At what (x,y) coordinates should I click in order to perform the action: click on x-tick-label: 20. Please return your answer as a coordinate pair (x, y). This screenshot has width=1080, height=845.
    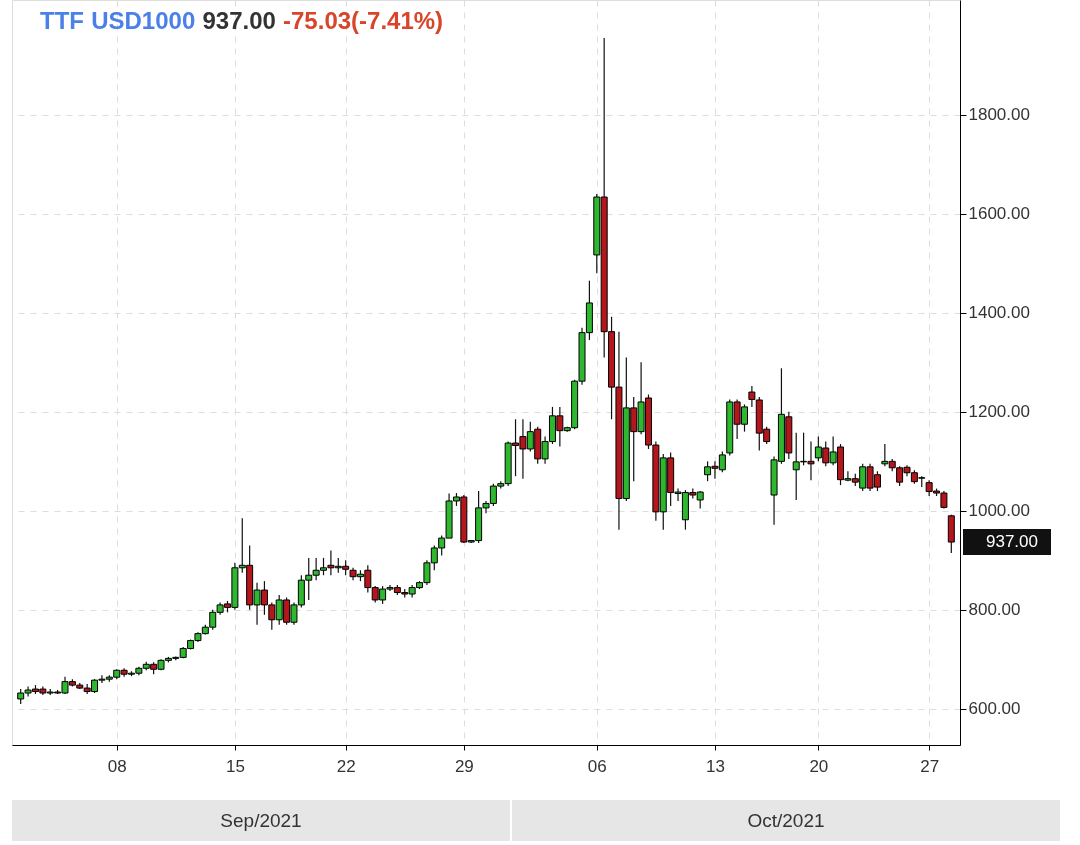
    Looking at the image, I should click on (819, 766).